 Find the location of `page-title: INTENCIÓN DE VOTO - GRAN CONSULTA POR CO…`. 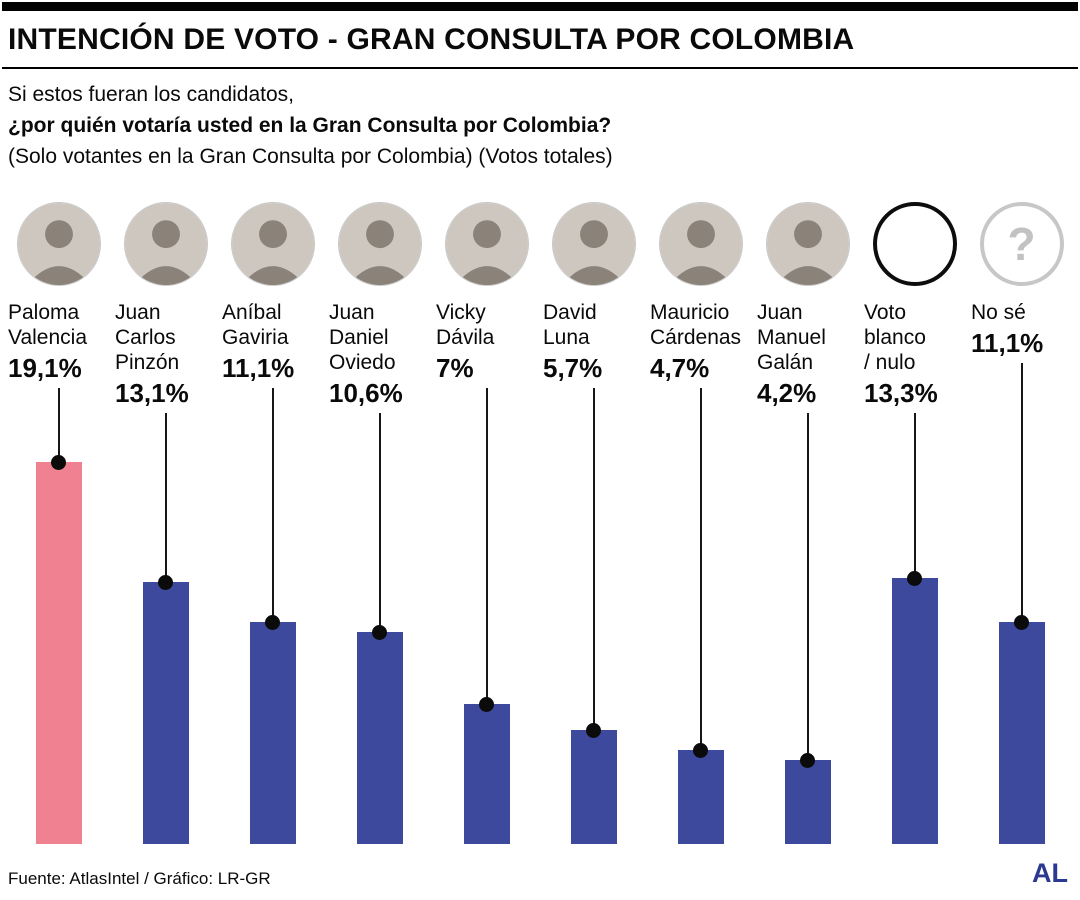

page-title: INTENCIÓN DE VOTO - GRAN CONSULTA POR CO… is located at coordinates (431, 39).